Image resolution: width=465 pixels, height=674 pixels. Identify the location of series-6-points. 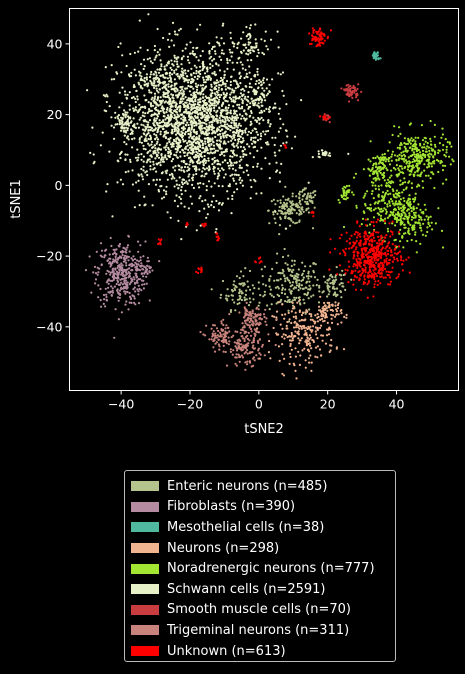
(342, 103).